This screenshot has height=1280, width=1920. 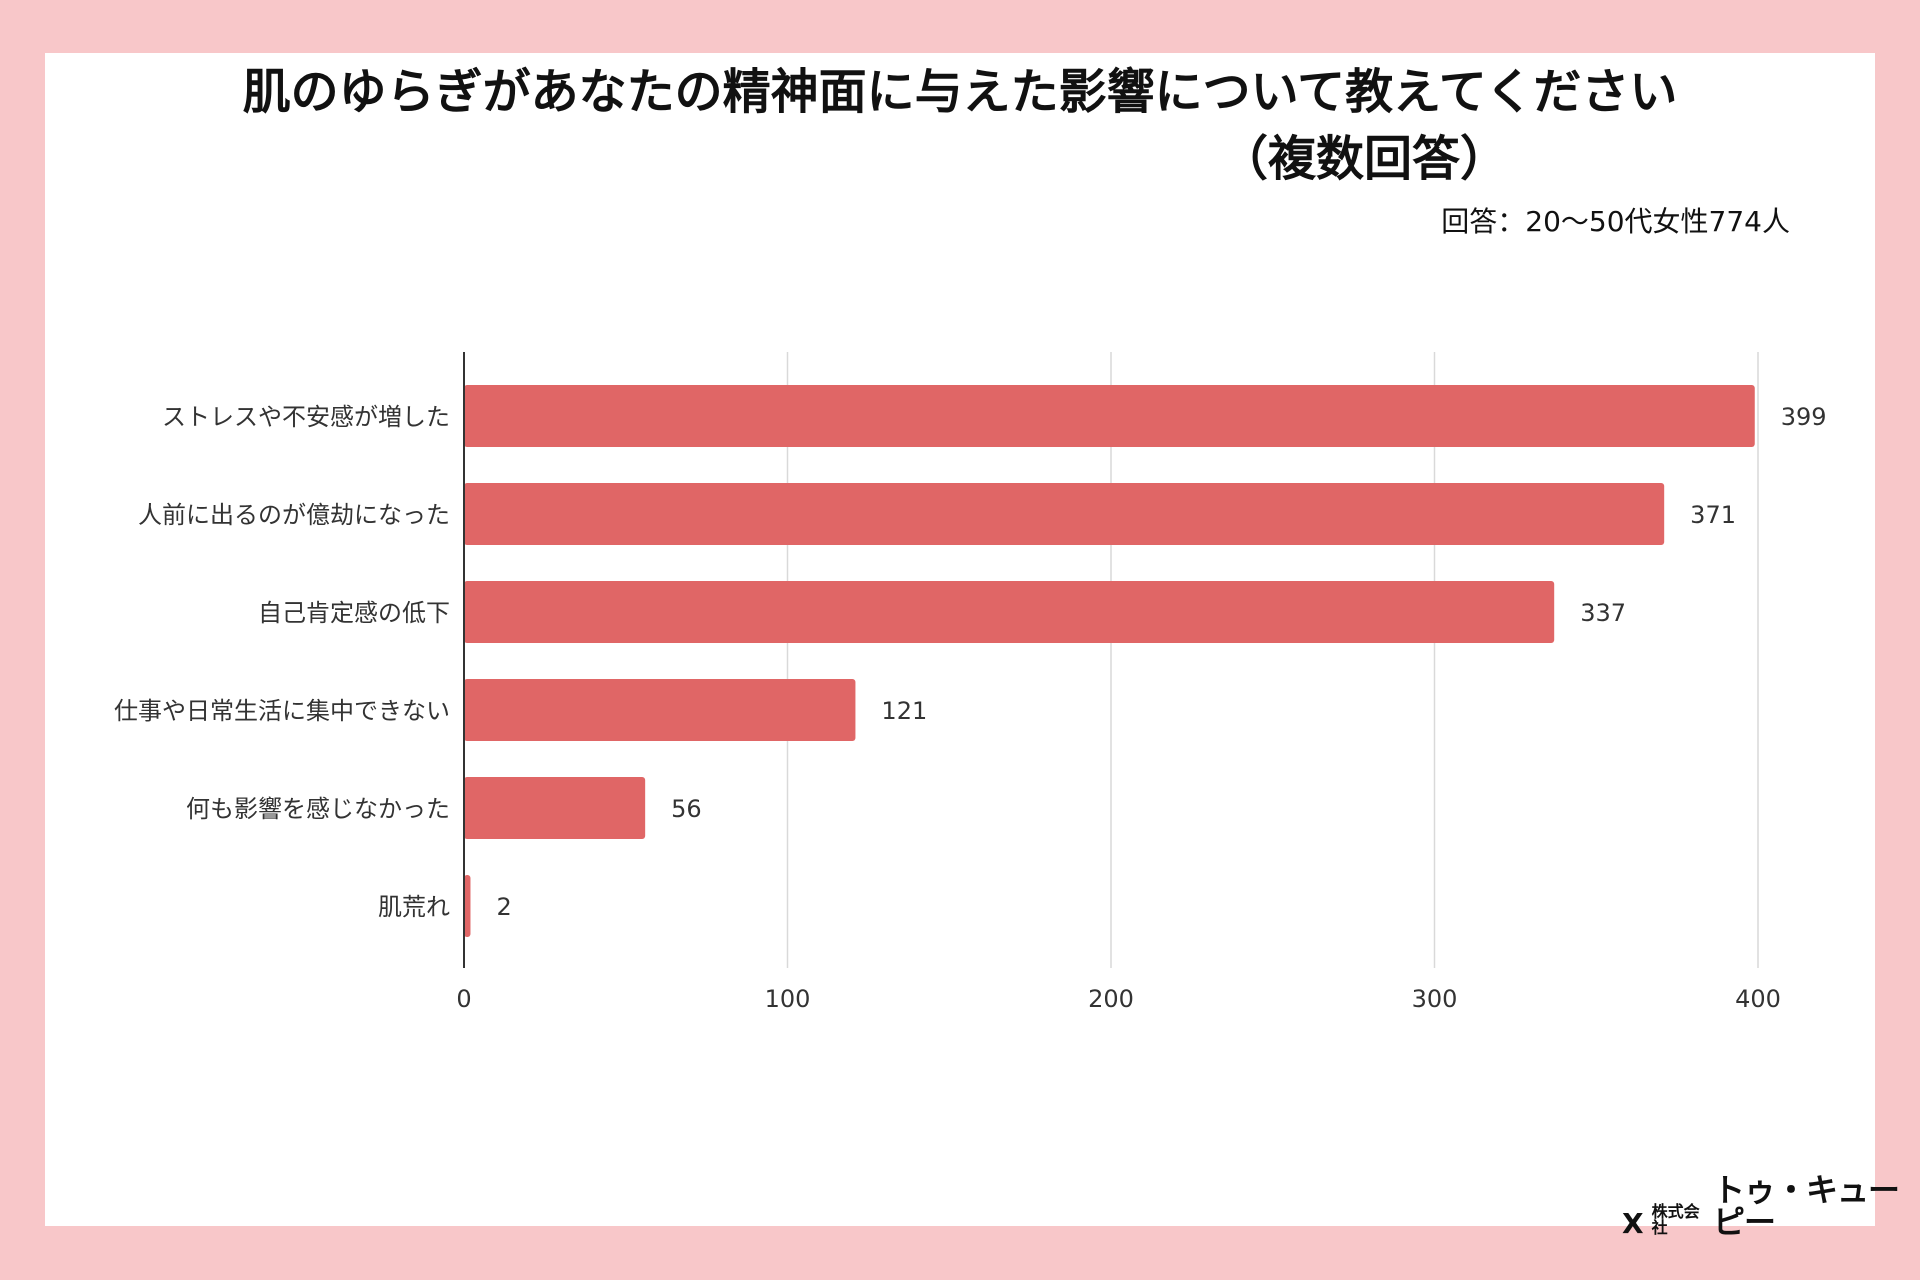 What do you see at coordinates (1633, 1223) in the screenshot?
I see `hourglass-icon: Ⅹ` at bounding box center [1633, 1223].